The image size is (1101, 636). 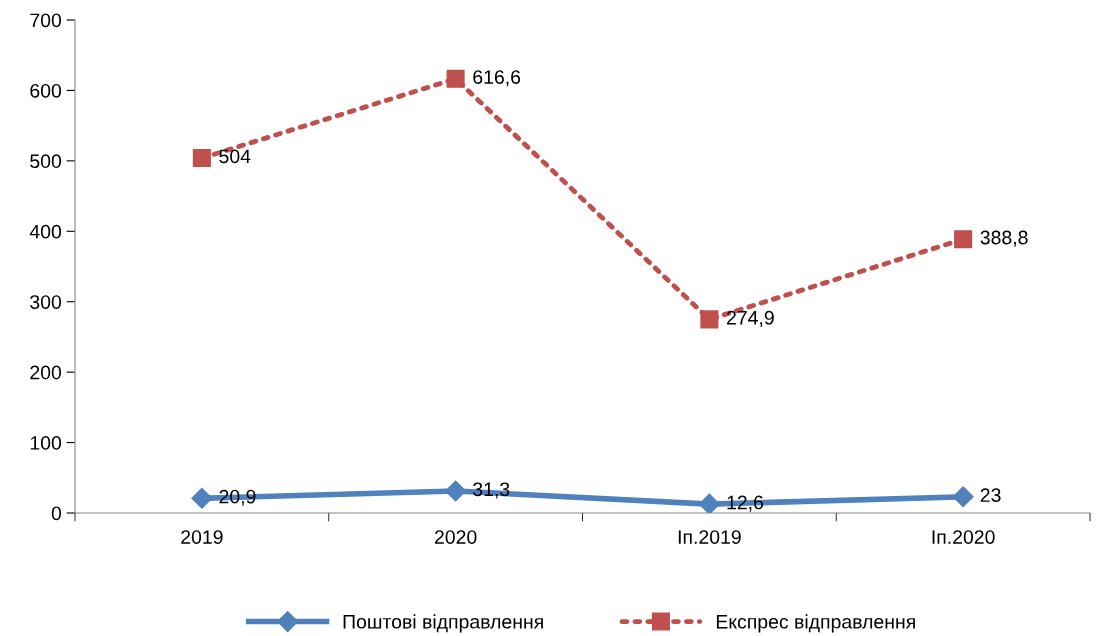 What do you see at coordinates (46, 302) in the screenshot?
I see `y-tick-label: 300` at bounding box center [46, 302].